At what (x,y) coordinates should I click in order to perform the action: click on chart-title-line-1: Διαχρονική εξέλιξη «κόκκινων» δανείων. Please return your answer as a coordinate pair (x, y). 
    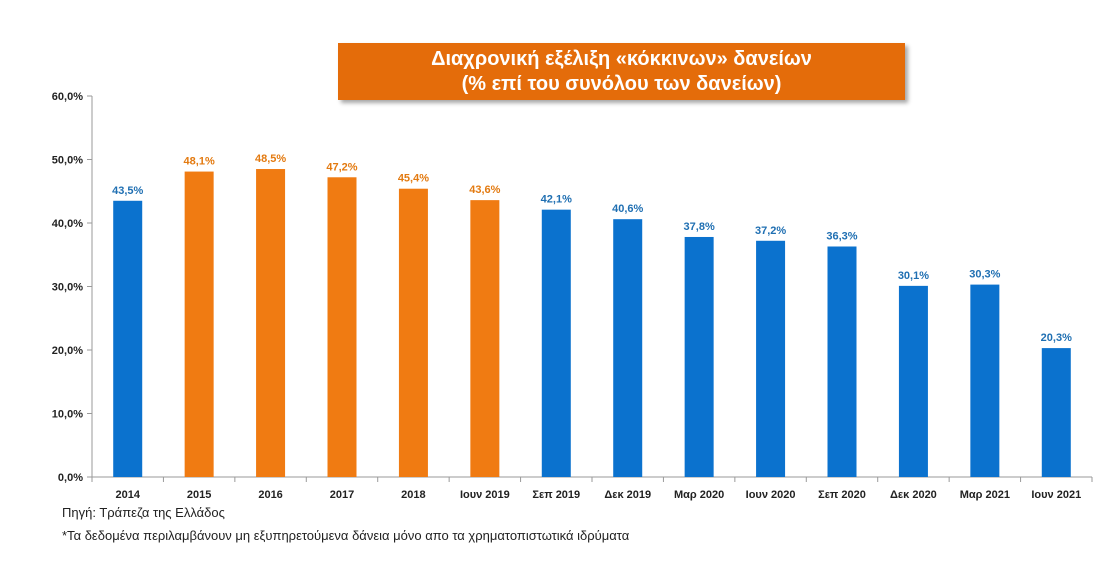
    Looking at the image, I should click on (621, 59).